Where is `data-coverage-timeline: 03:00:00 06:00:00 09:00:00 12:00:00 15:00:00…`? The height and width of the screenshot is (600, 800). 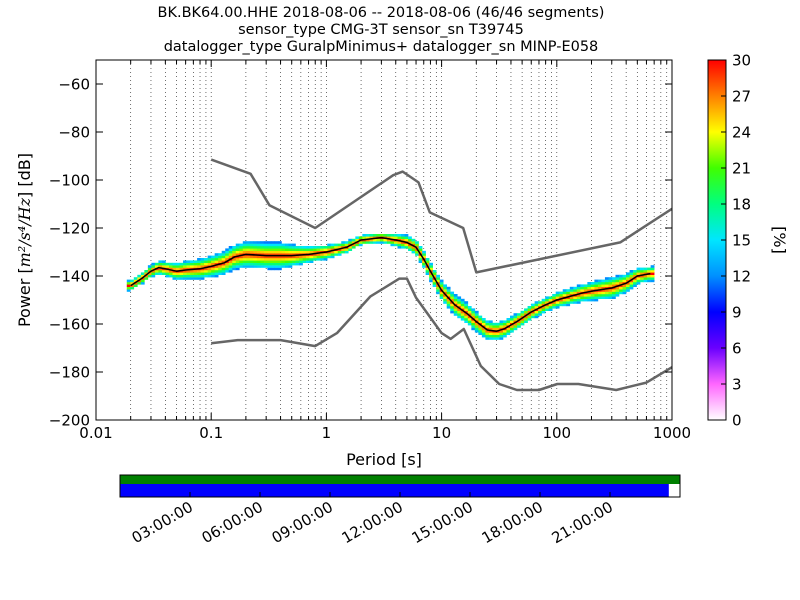 data-coverage-timeline: 03:00:00 06:00:00 09:00:00 12:00:00 15:00:00… is located at coordinates (400, 510).